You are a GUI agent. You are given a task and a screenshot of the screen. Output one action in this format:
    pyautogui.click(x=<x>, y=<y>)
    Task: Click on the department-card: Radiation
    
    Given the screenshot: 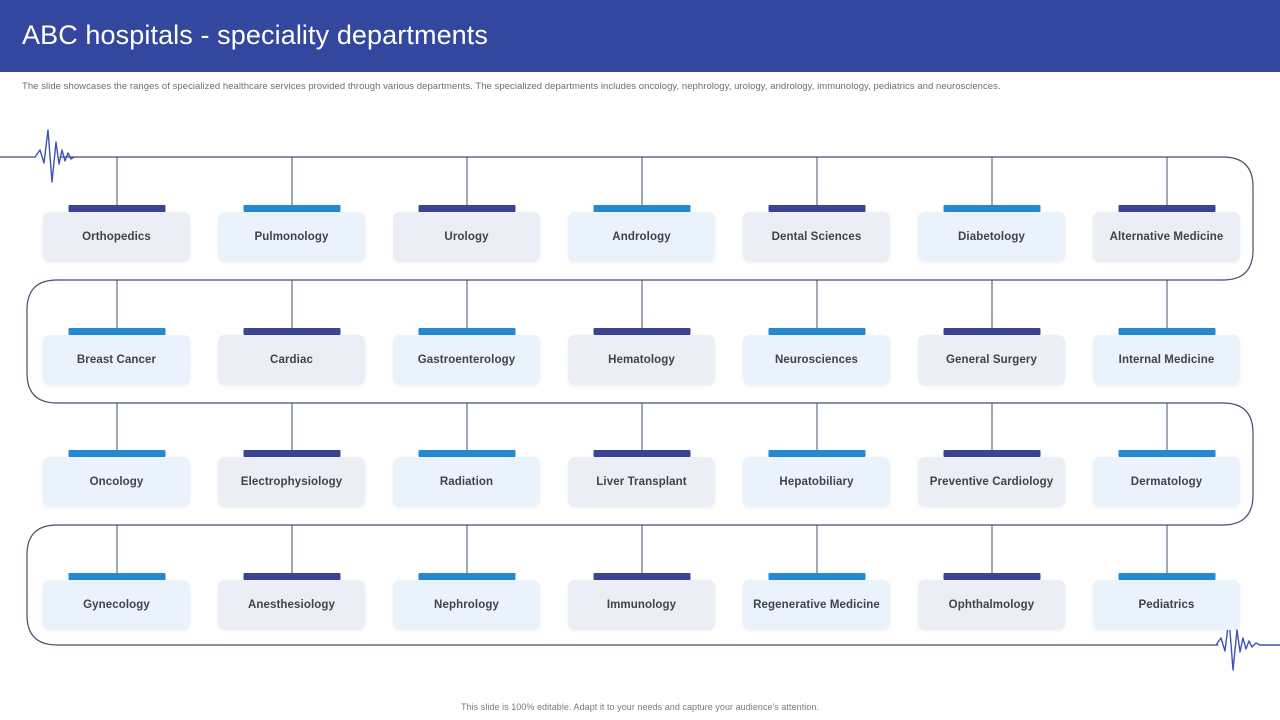 What is the action you would take?
    pyautogui.click(x=466, y=482)
    